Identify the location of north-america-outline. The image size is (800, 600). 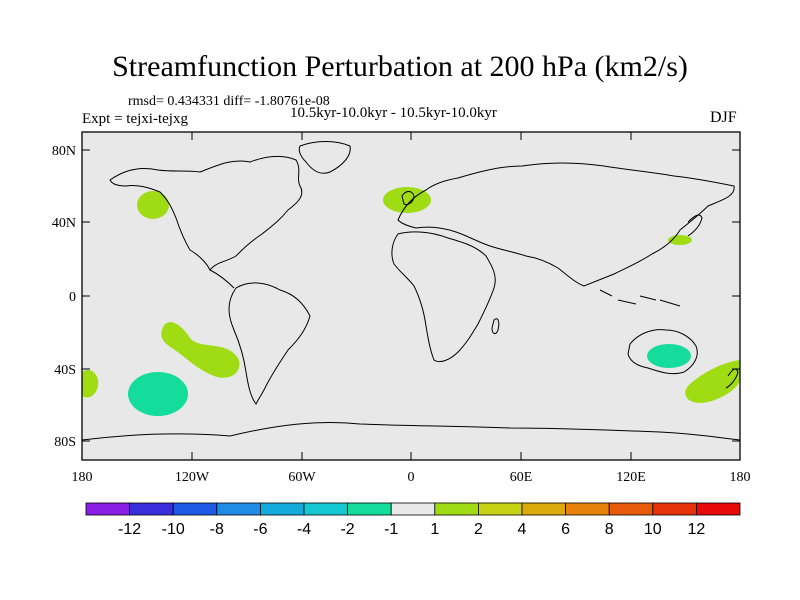
(206, 213).